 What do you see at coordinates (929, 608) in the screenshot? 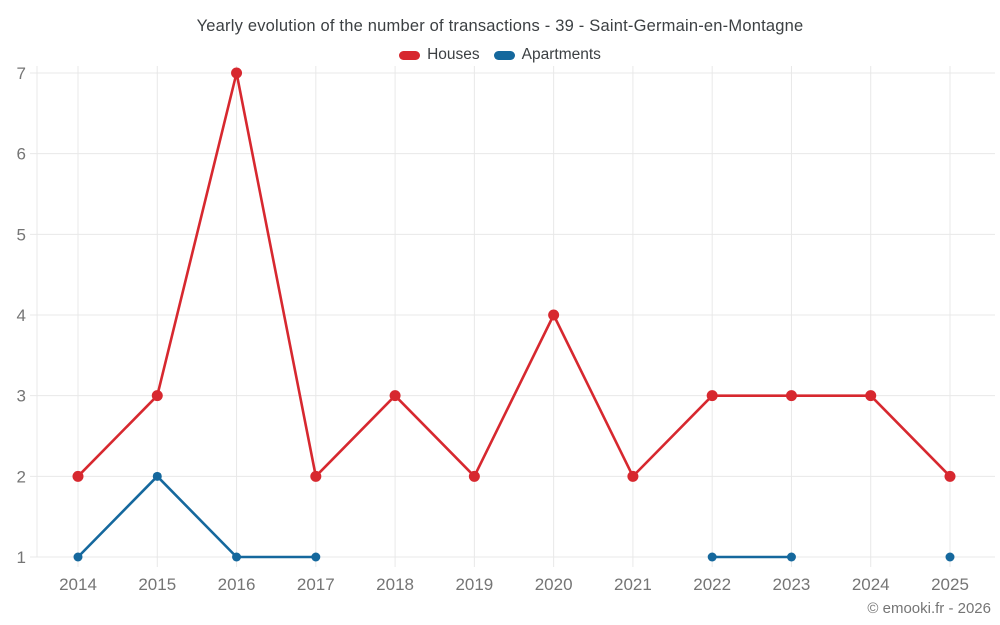
I see `copyright-watermark: © emooki.fr - 2026` at bounding box center [929, 608].